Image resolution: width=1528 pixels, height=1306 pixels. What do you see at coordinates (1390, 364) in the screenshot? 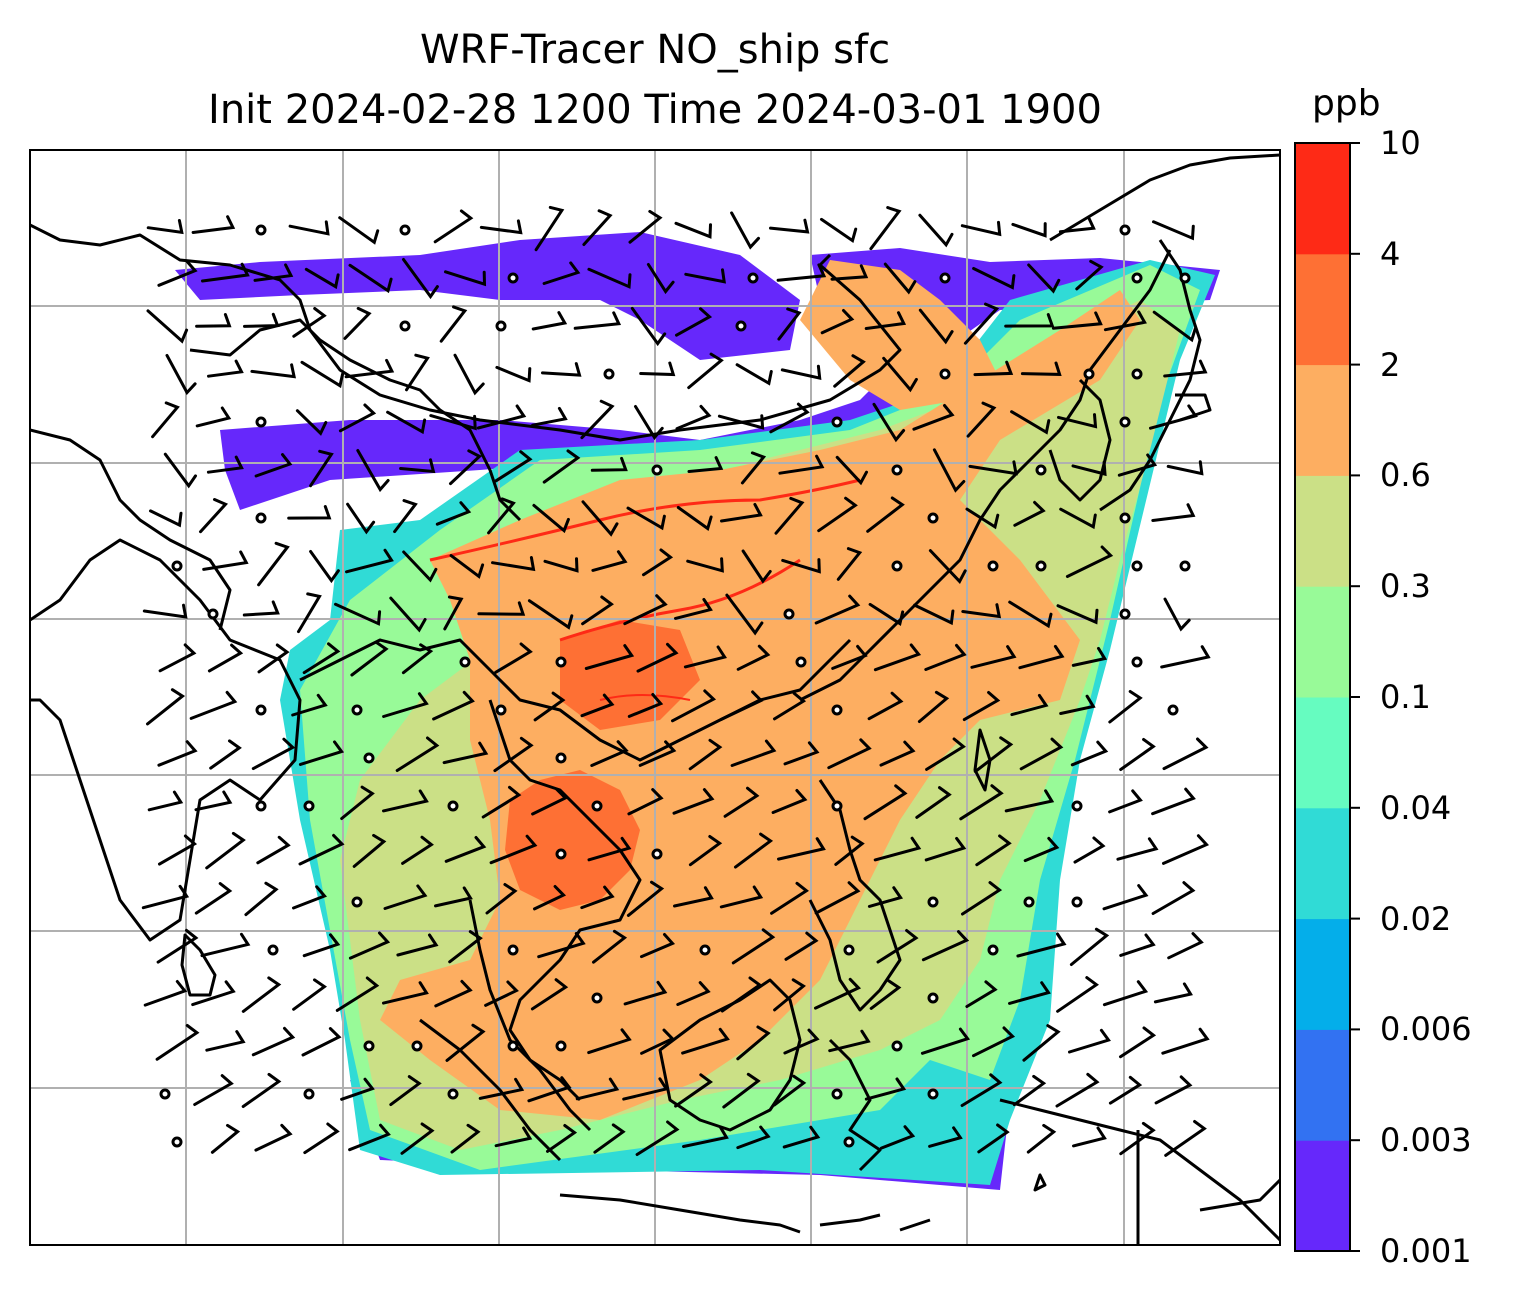
I see `colorbar-tick-label: 2` at bounding box center [1390, 364].